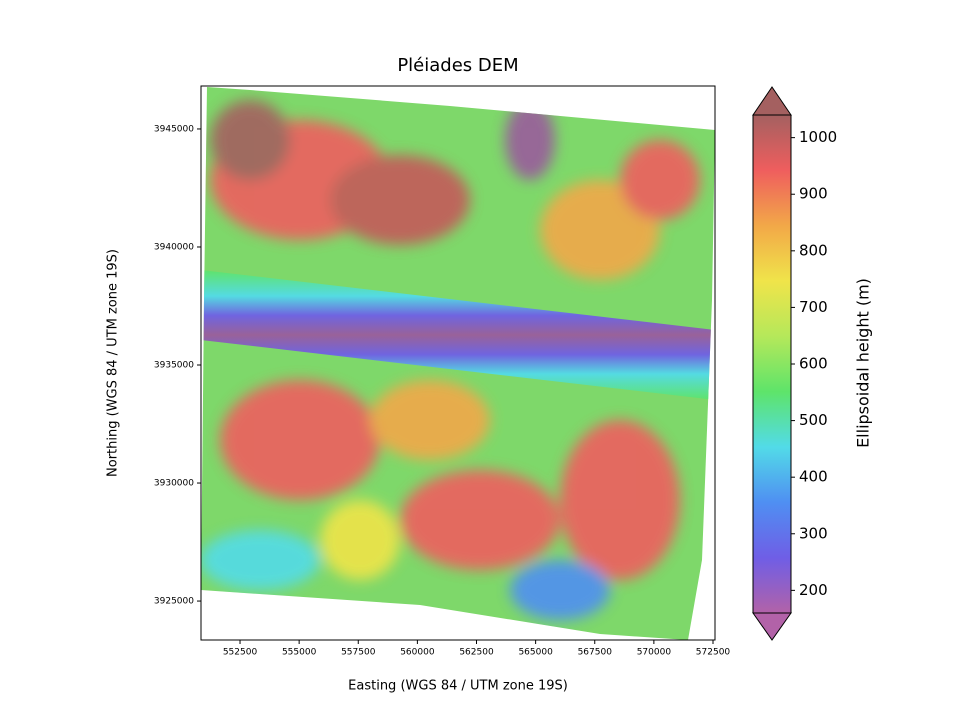 Image resolution: width=960 pixels, height=724 pixels. Describe the element at coordinates (535, 653) in the screenshot. I see `x-tick-label: 565000` at that location.